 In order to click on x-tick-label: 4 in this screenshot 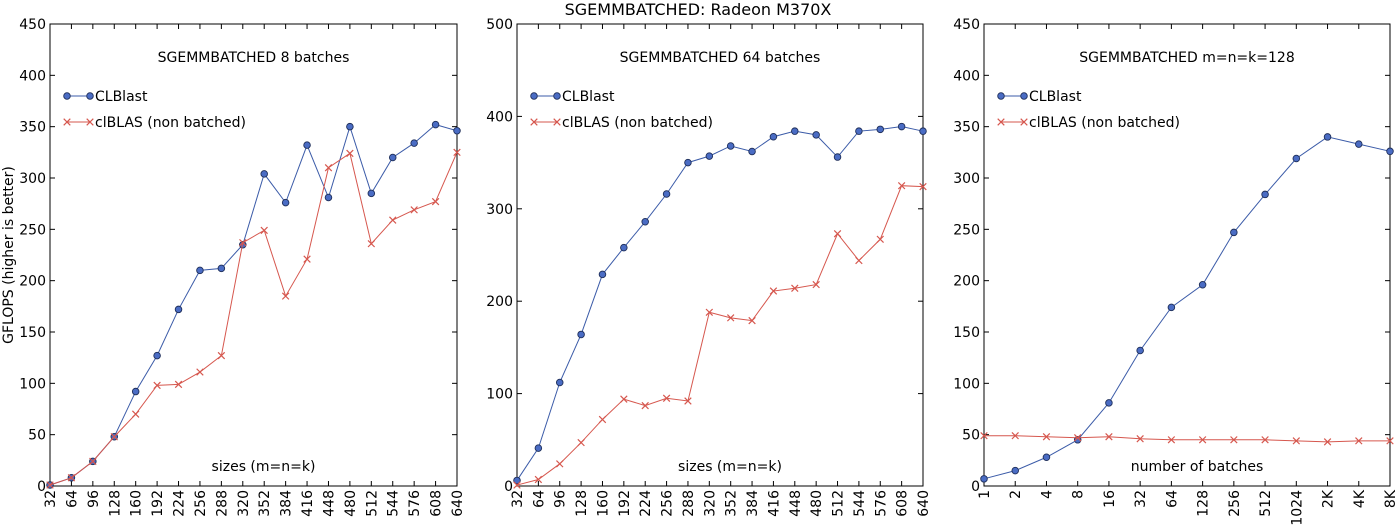, I will do `click(1047, 494)`.